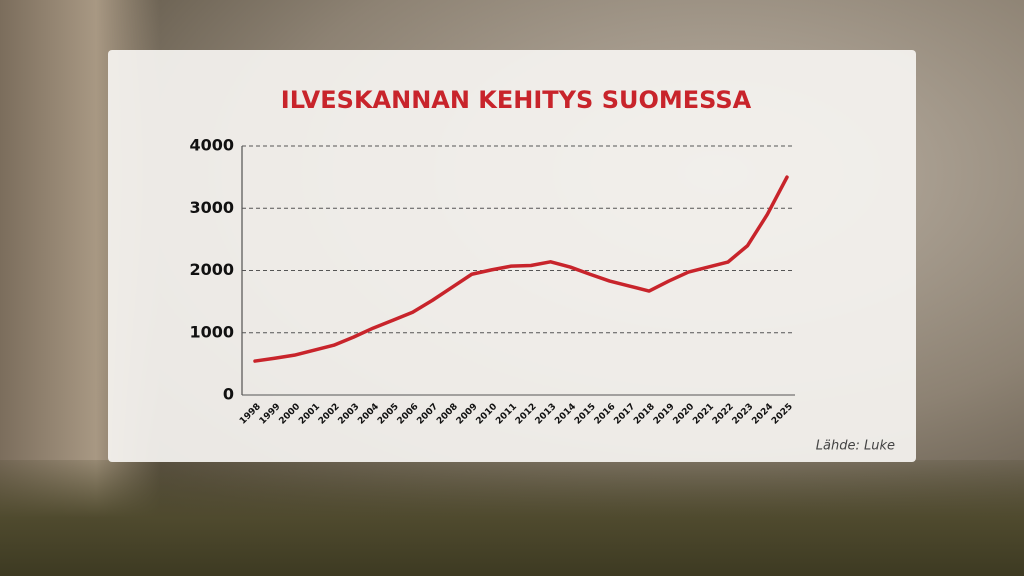  I want to click on x-tick-label: 2012, so click(526, 414).